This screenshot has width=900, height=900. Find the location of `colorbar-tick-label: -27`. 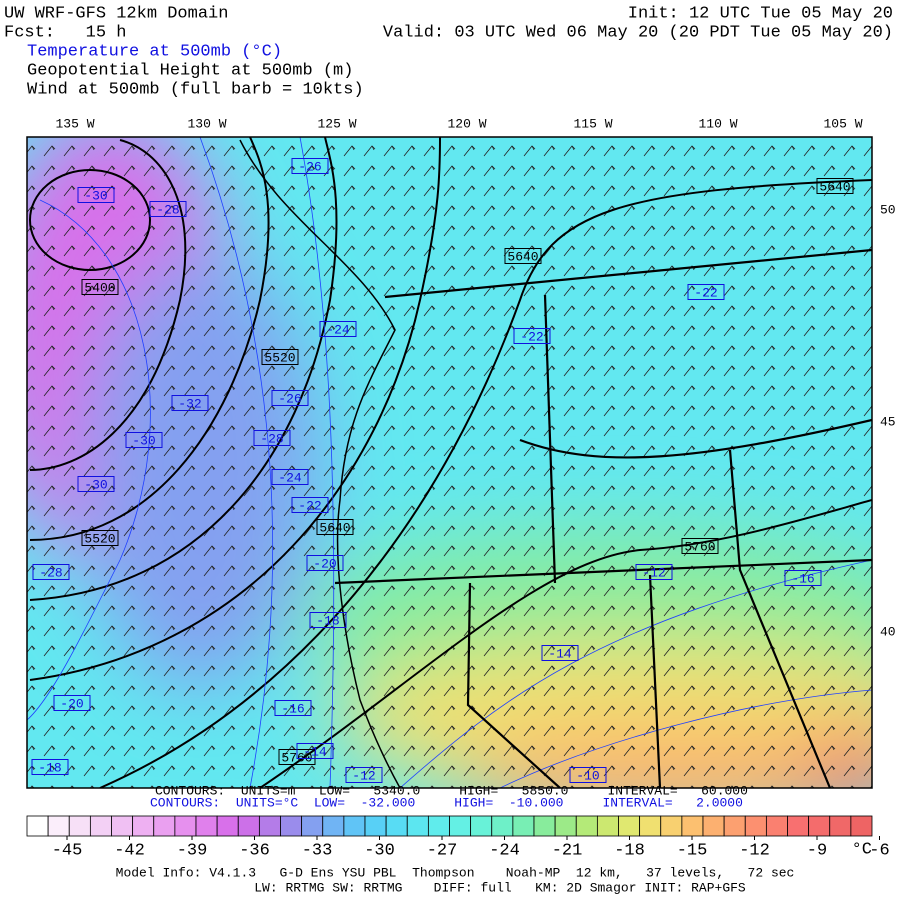

colorbar-tick-label: -27 is located at coordinates (442, 850).